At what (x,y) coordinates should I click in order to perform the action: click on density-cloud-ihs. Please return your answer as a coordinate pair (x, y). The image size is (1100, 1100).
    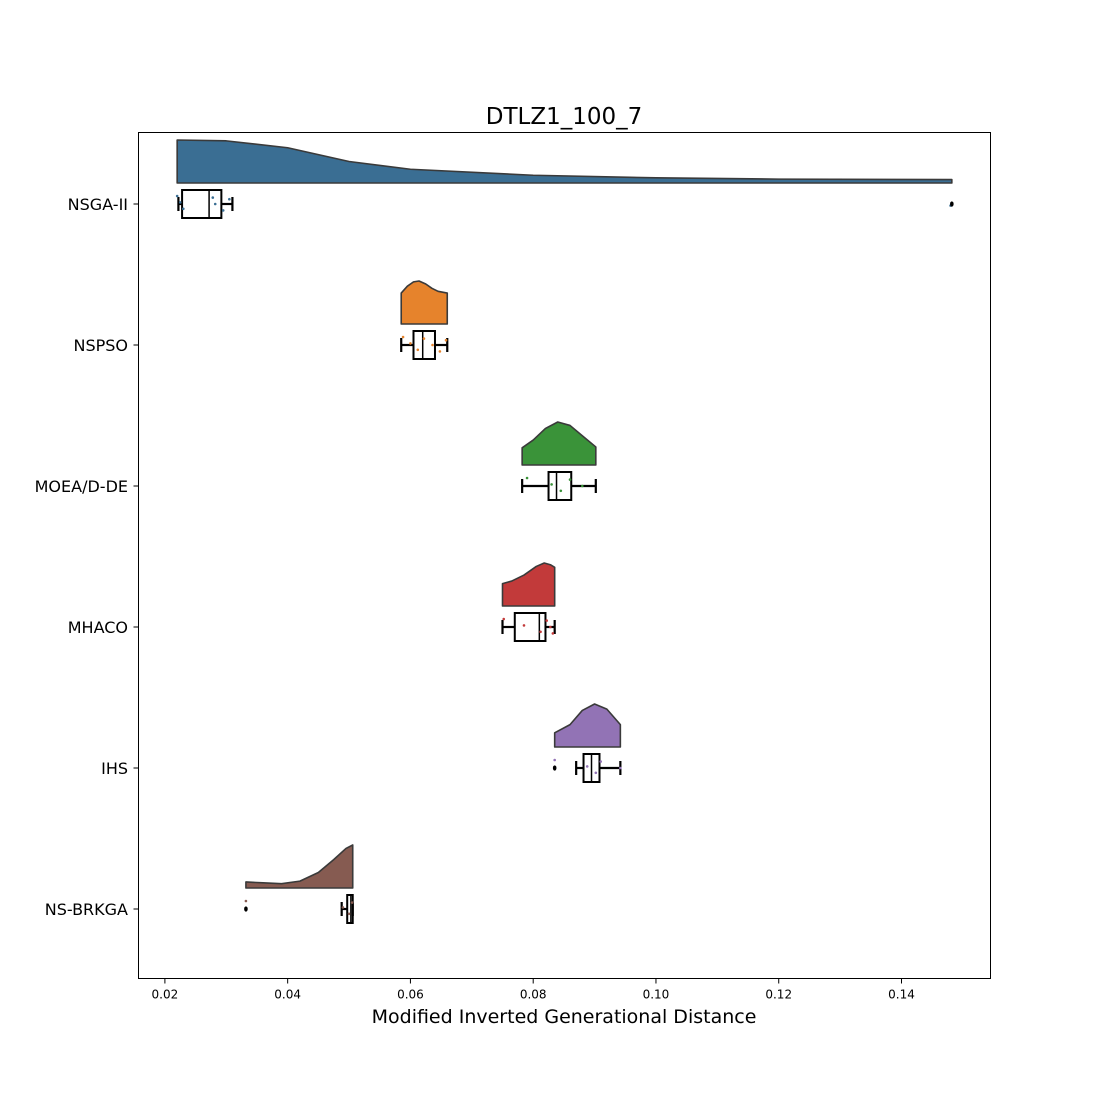
    Looking at the image, I should click on (587, 725).